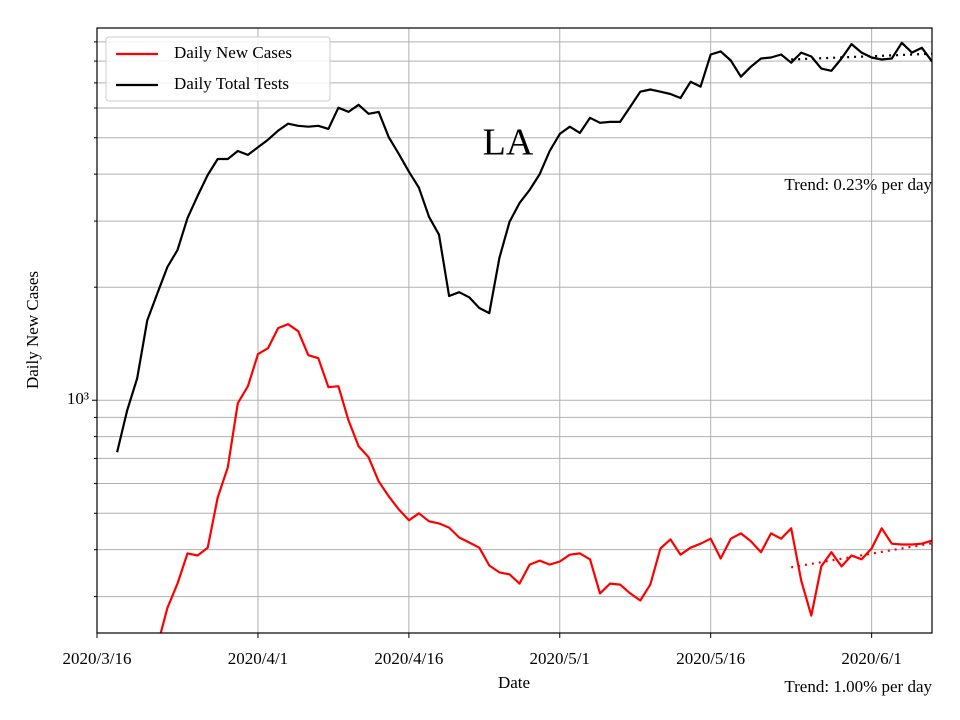 This screenshot has width=960, height=720. Describe the element at coordinates (514, 682) in the screenshot. I see `x-axis-label: Date` at that location.